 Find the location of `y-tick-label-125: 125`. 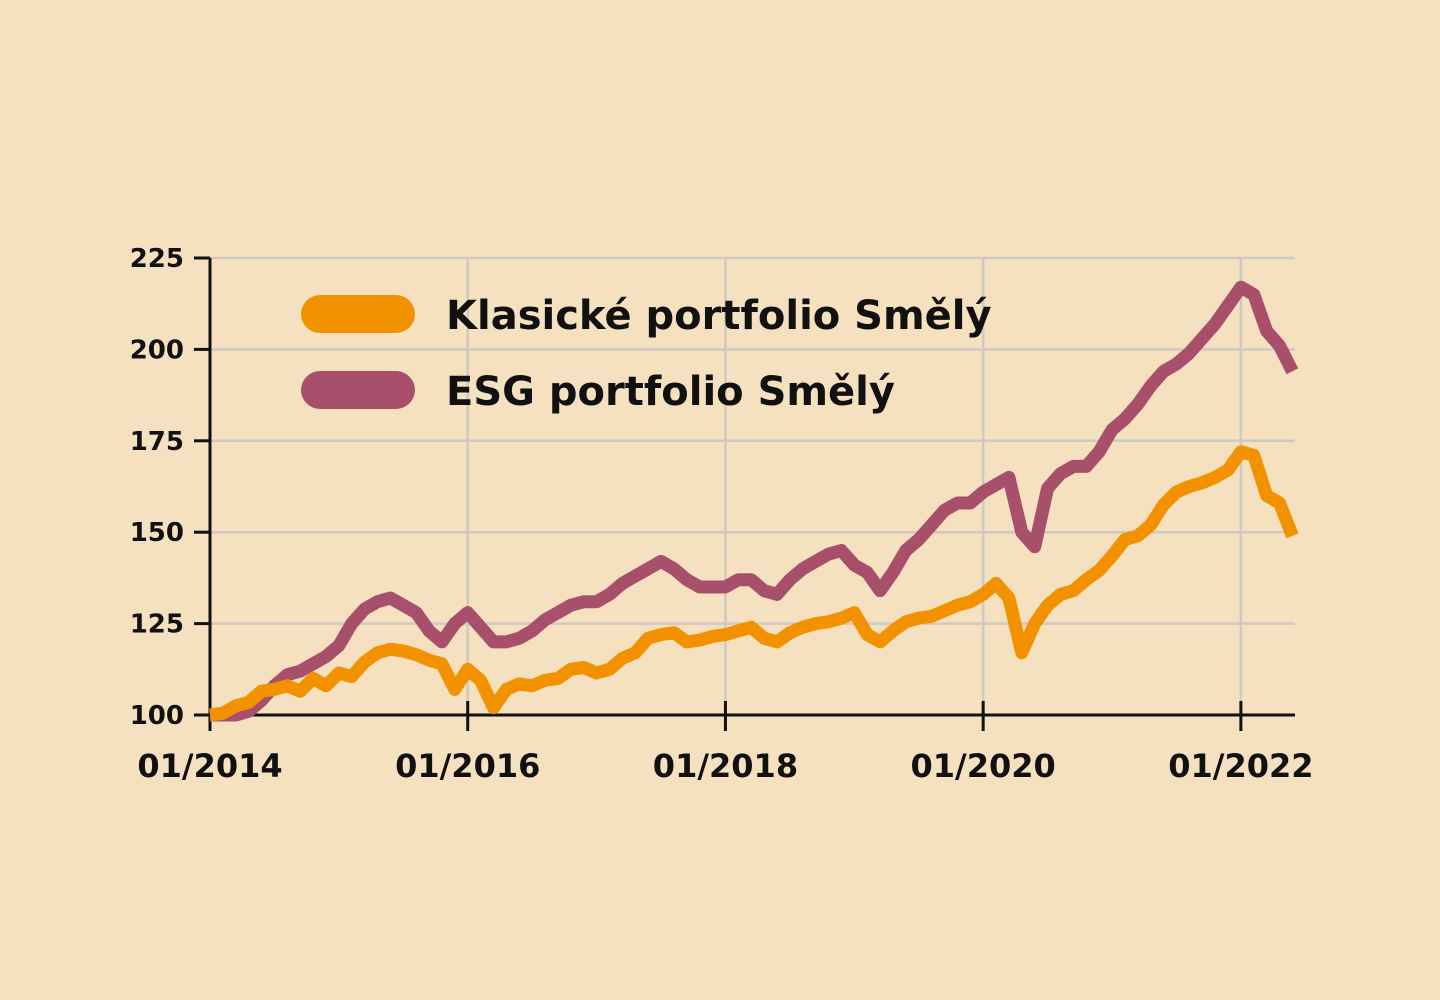

y-tick-label-125: 125 is located at coordinates (157, 625).